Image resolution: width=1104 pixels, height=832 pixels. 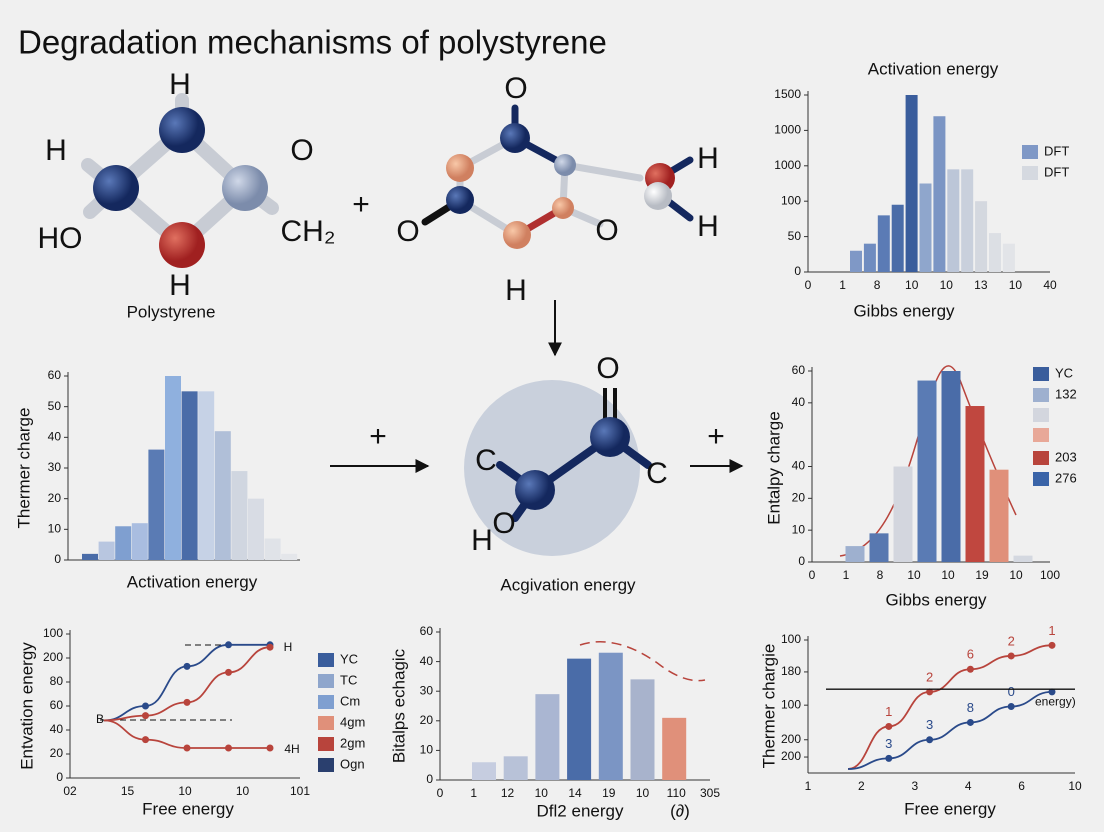 I want to click on point-label: 6, so click(x=970, y=654).